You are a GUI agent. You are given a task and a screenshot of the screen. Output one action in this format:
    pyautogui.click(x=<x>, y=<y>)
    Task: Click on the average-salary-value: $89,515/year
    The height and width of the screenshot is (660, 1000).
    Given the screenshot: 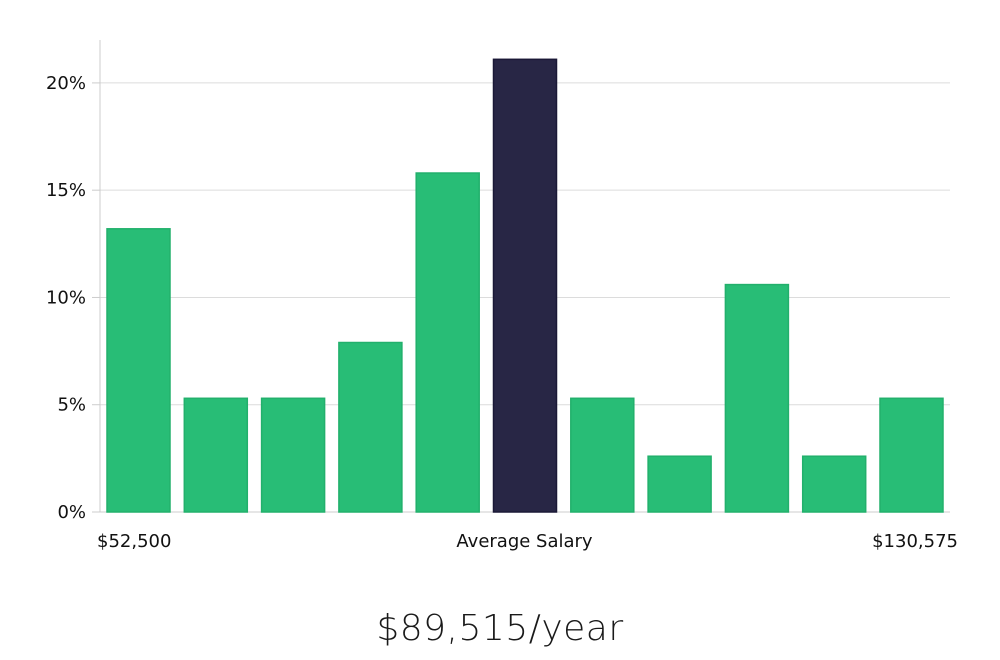 What is the action you would take?
    pyautogui.click(x=500, y=628)
    